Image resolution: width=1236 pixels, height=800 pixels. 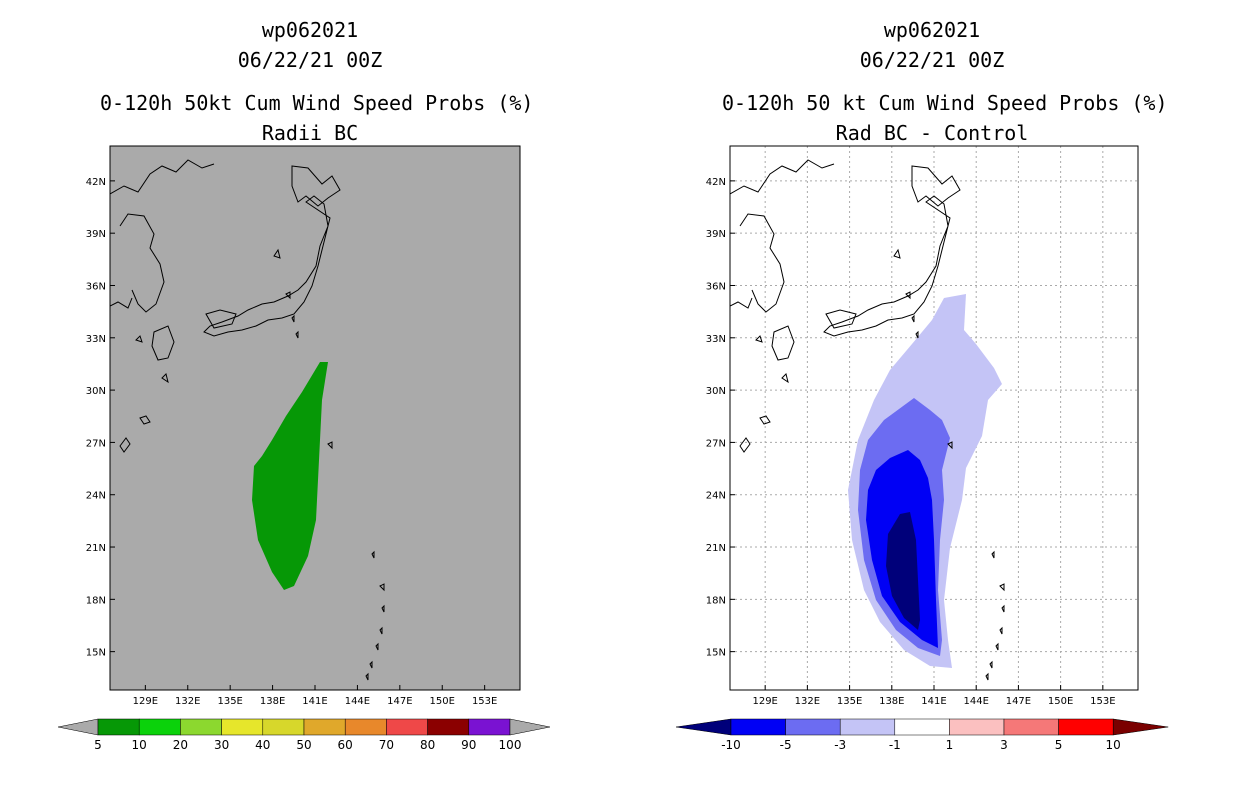 I want to click on left-probability-swath, so click(x=290, y=476).